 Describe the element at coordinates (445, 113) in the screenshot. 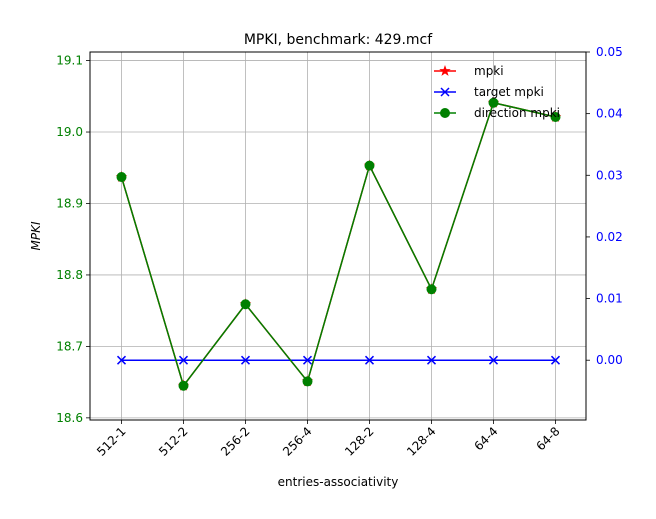

I see `legend-marker-direction-mpki` at that location.